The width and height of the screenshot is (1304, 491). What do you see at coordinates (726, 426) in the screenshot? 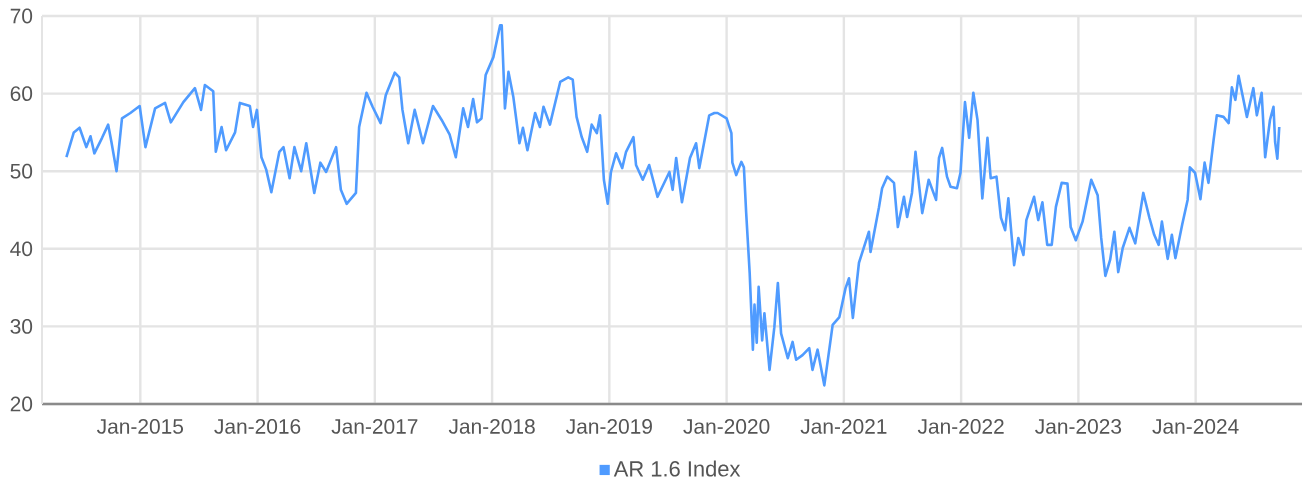
I see `x-tick-label: Jan-2020` at bounding box center [726, 426].